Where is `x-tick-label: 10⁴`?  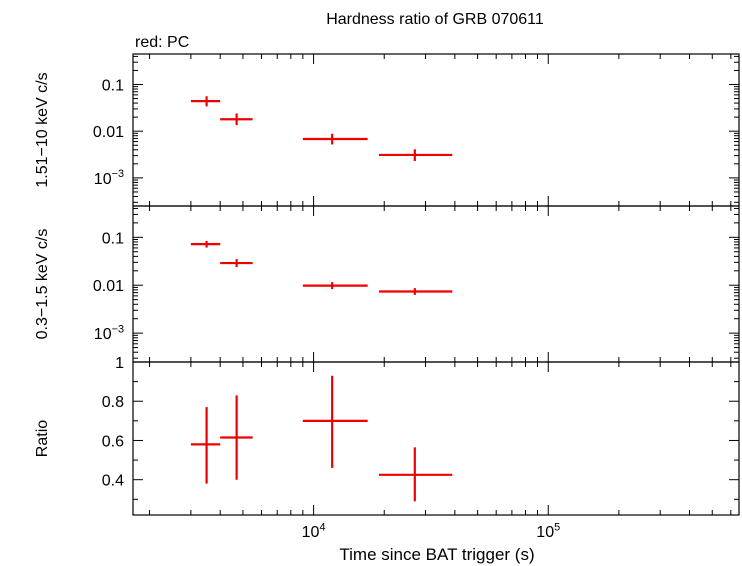
x-tick-label: 10⁴ is located at coordinates (314, 531).